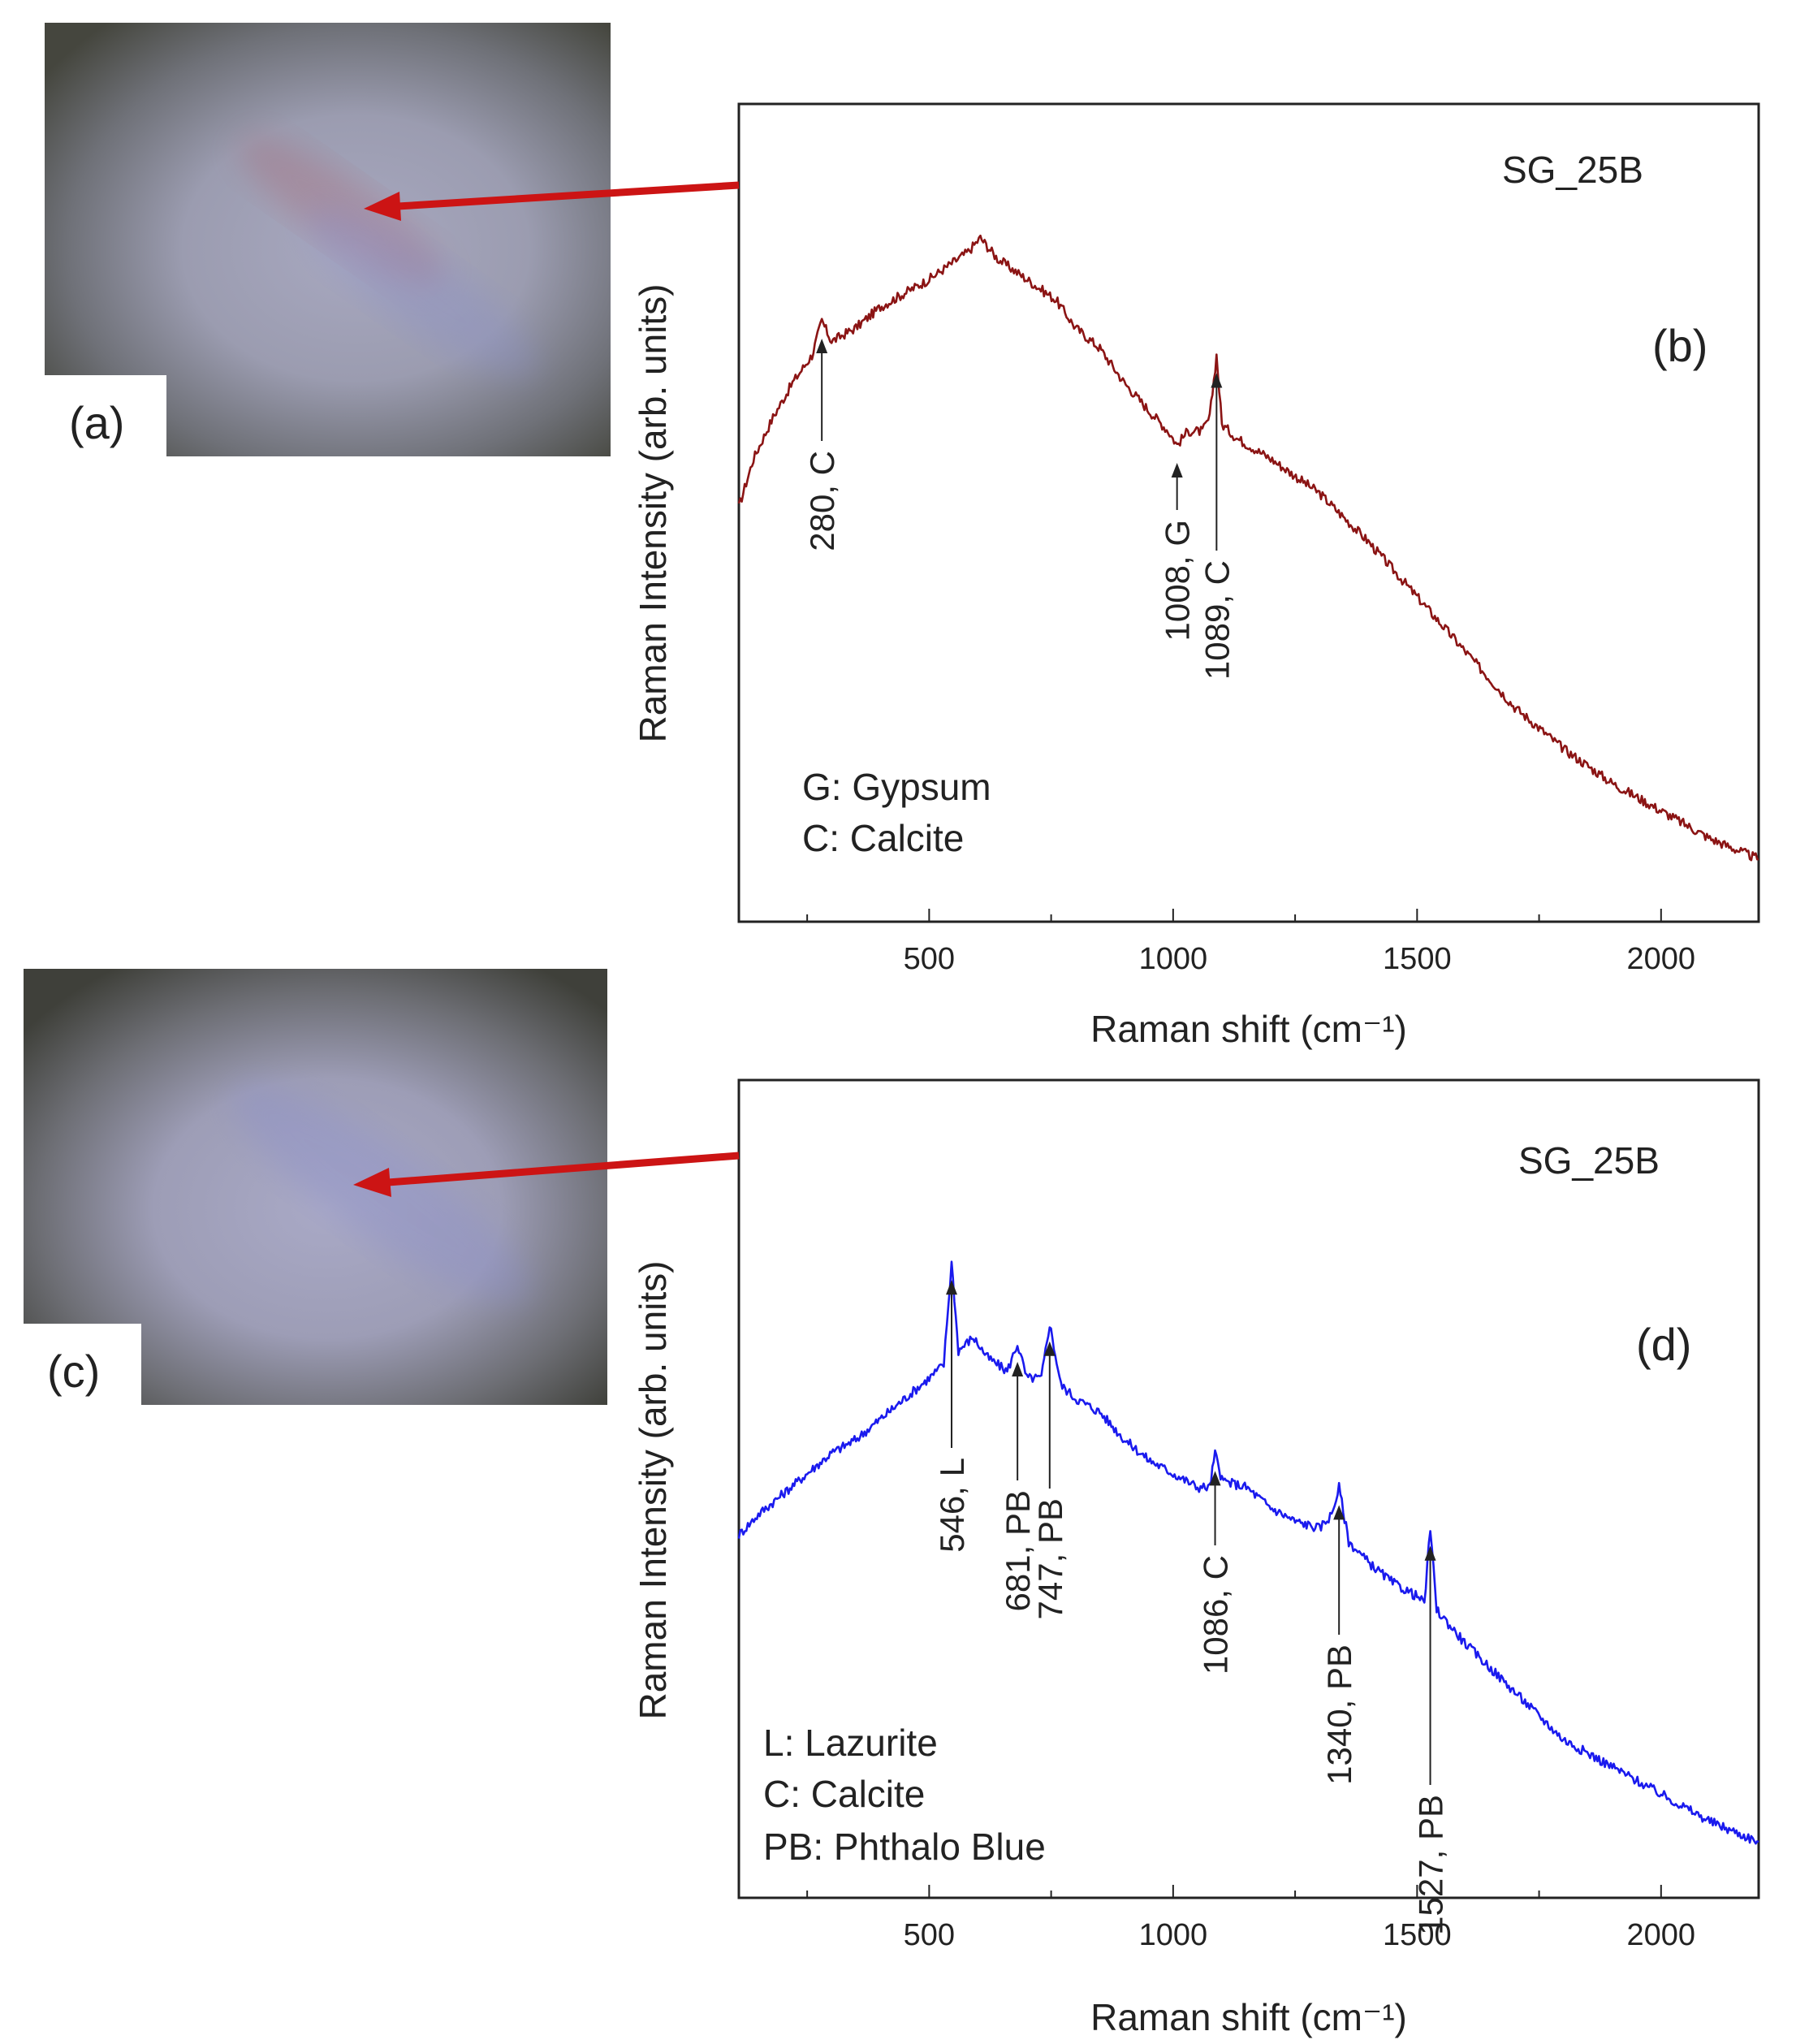 Image resolution: width=1796 pixels, height=2044 pixels. I want to click on chart-d-annotation-681: 681, PB, so click(1018, 1486).